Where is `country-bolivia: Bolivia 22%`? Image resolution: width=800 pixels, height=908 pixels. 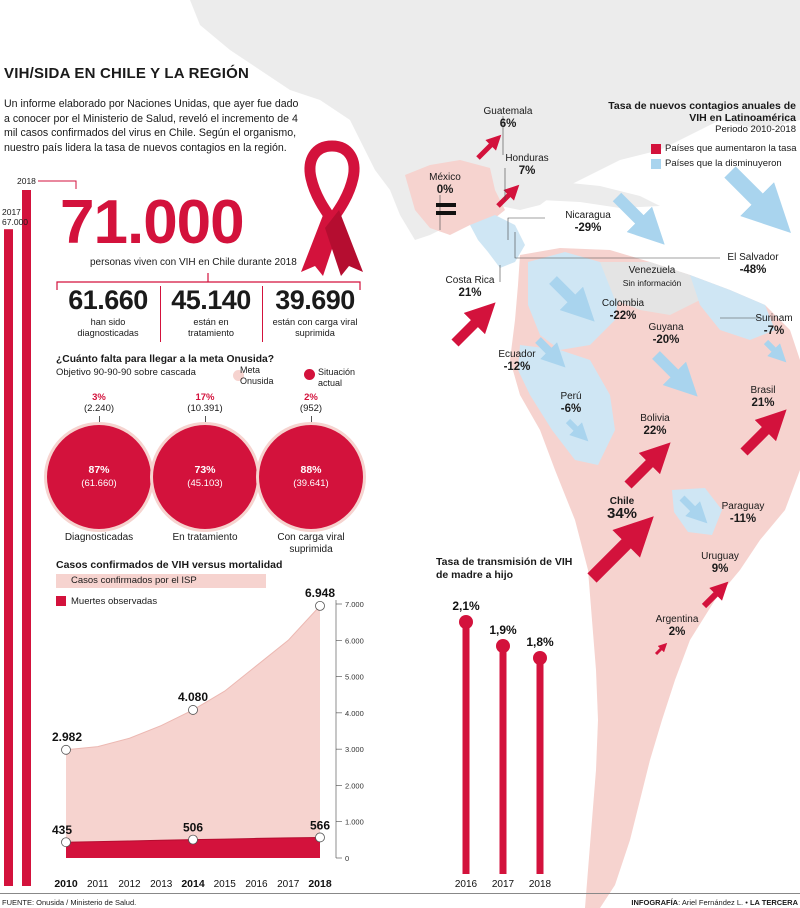
country-bolivia: Bolivia 22% is located at coordinates (655, 425).